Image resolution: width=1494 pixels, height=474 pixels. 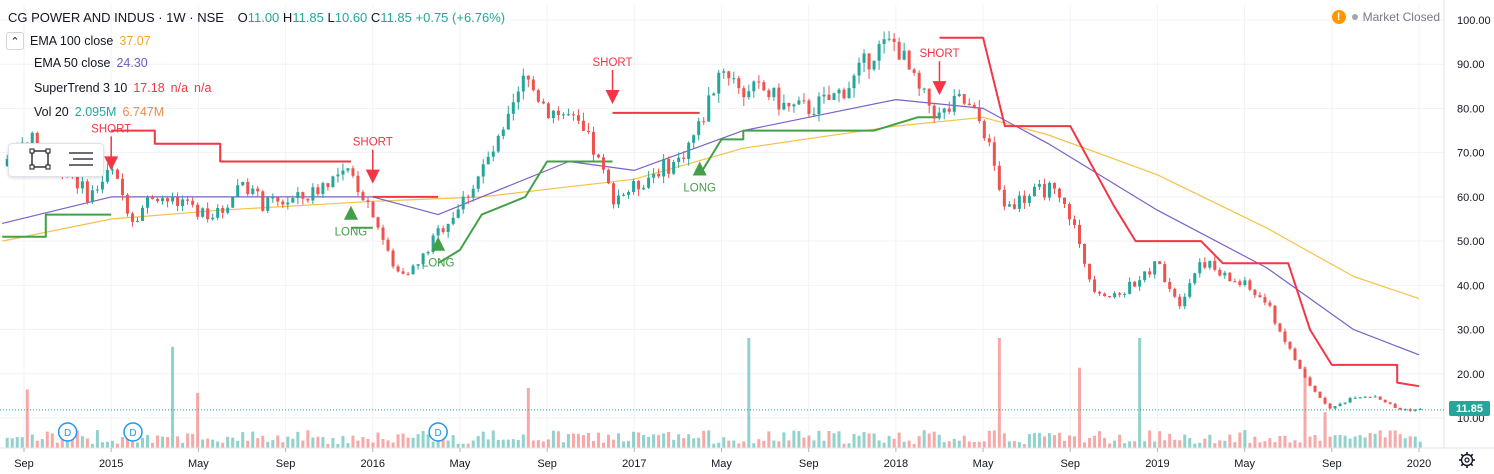 I want to click on select-rectangle-icon, so click(x=40, y=160).